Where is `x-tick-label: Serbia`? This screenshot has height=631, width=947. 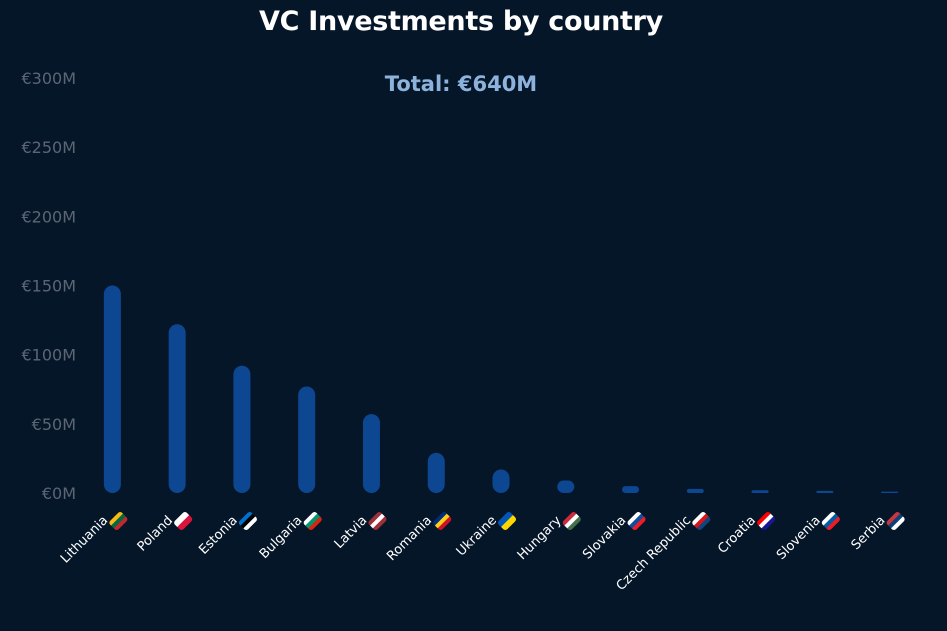 x-tick-label: Serbia is located at coordinates (869, 533).